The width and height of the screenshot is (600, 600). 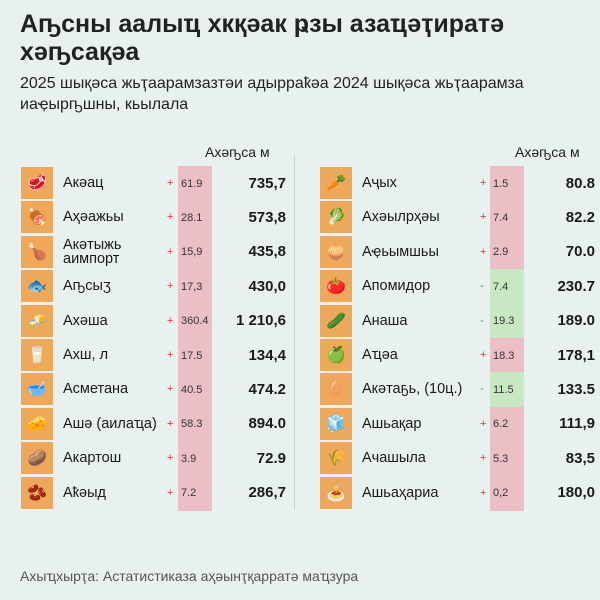 What do you see at coordinates (195, 493) in the screenshot?
I see `change-value: 7.2` at bounding box center [195, 493].